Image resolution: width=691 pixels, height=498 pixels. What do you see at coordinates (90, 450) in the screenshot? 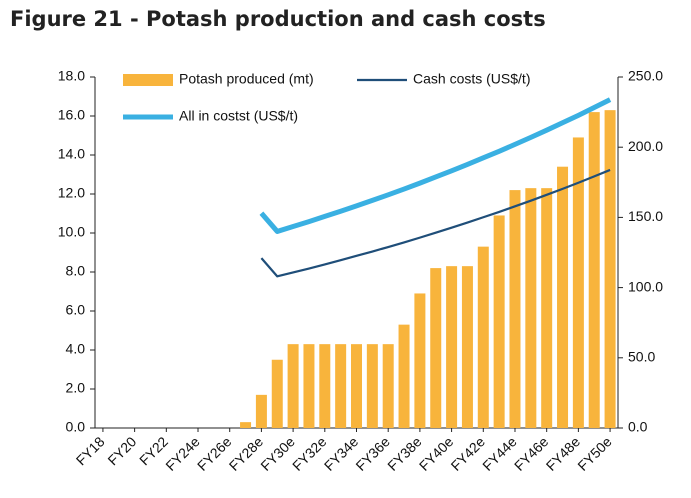
I see `x-tick-label: FY18` at bounding box center [90, 450].